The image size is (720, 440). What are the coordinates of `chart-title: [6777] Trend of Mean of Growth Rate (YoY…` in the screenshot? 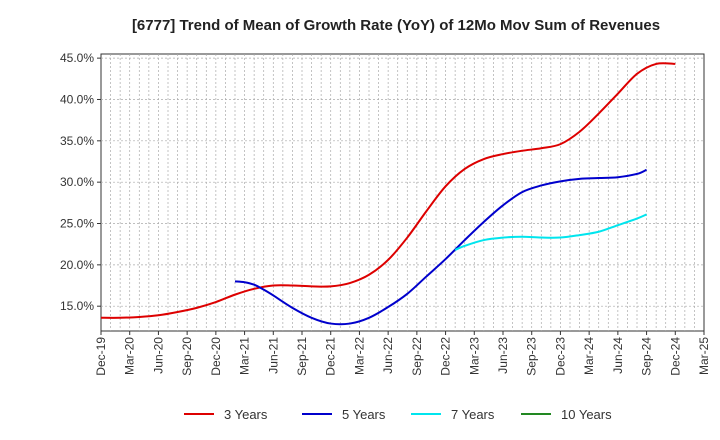 It's located at (396, 25).